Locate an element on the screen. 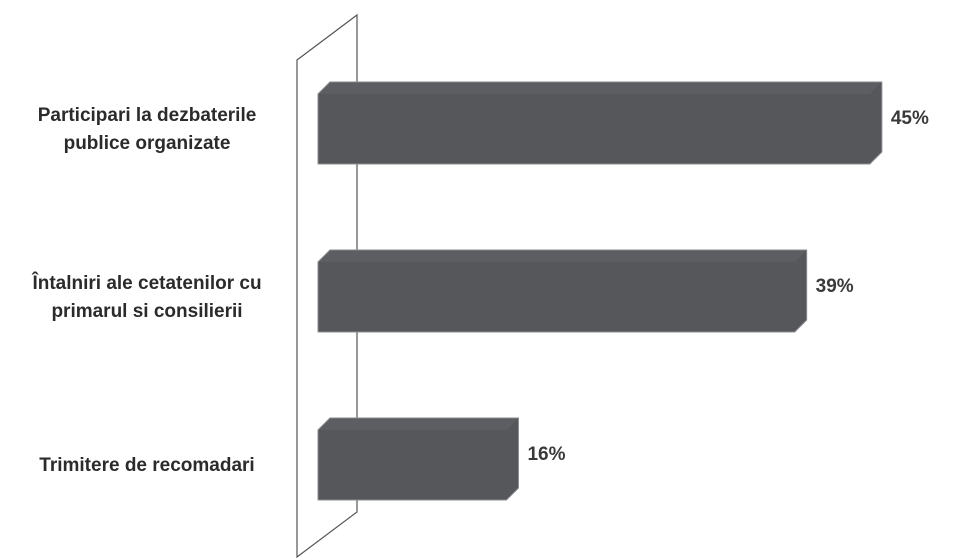 Image resolution: width=955 pixels, height=558 pixels. value-label-3: 16% is located at coordinates (546, 454).